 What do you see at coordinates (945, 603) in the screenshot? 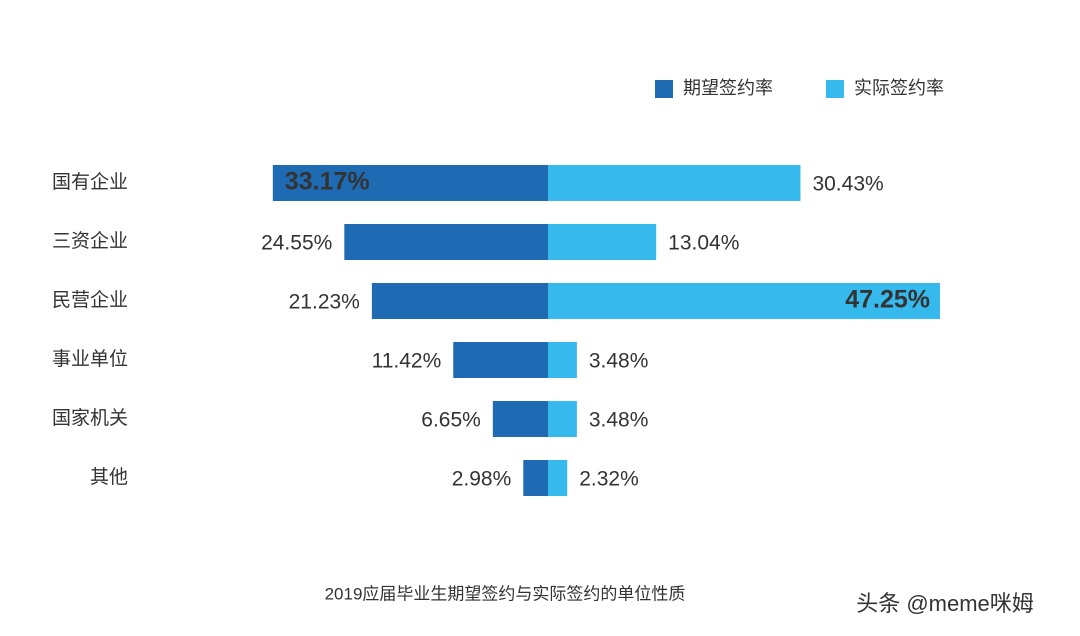
I see `watermark: 头条 @meme咪姆` at bounding box center [945, 603].